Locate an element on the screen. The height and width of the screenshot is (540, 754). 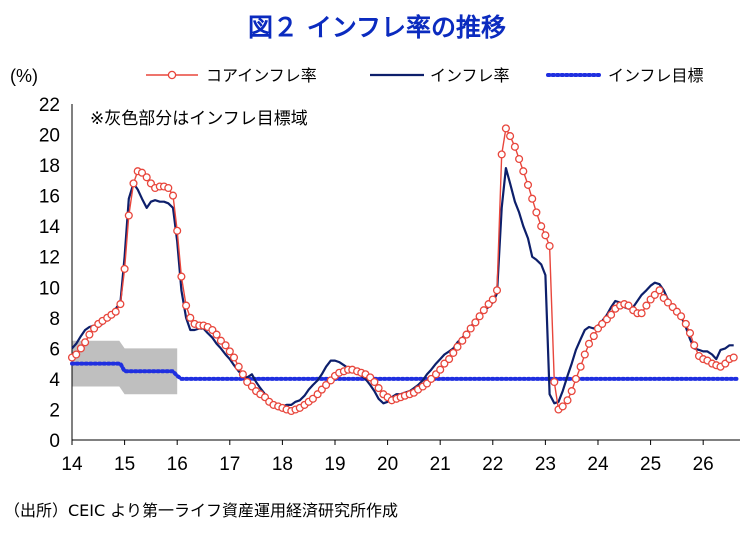
source-note: （出所）CEIC より第一ライフ資産運用経済研究所作成 is located at coordinates (201, 510).